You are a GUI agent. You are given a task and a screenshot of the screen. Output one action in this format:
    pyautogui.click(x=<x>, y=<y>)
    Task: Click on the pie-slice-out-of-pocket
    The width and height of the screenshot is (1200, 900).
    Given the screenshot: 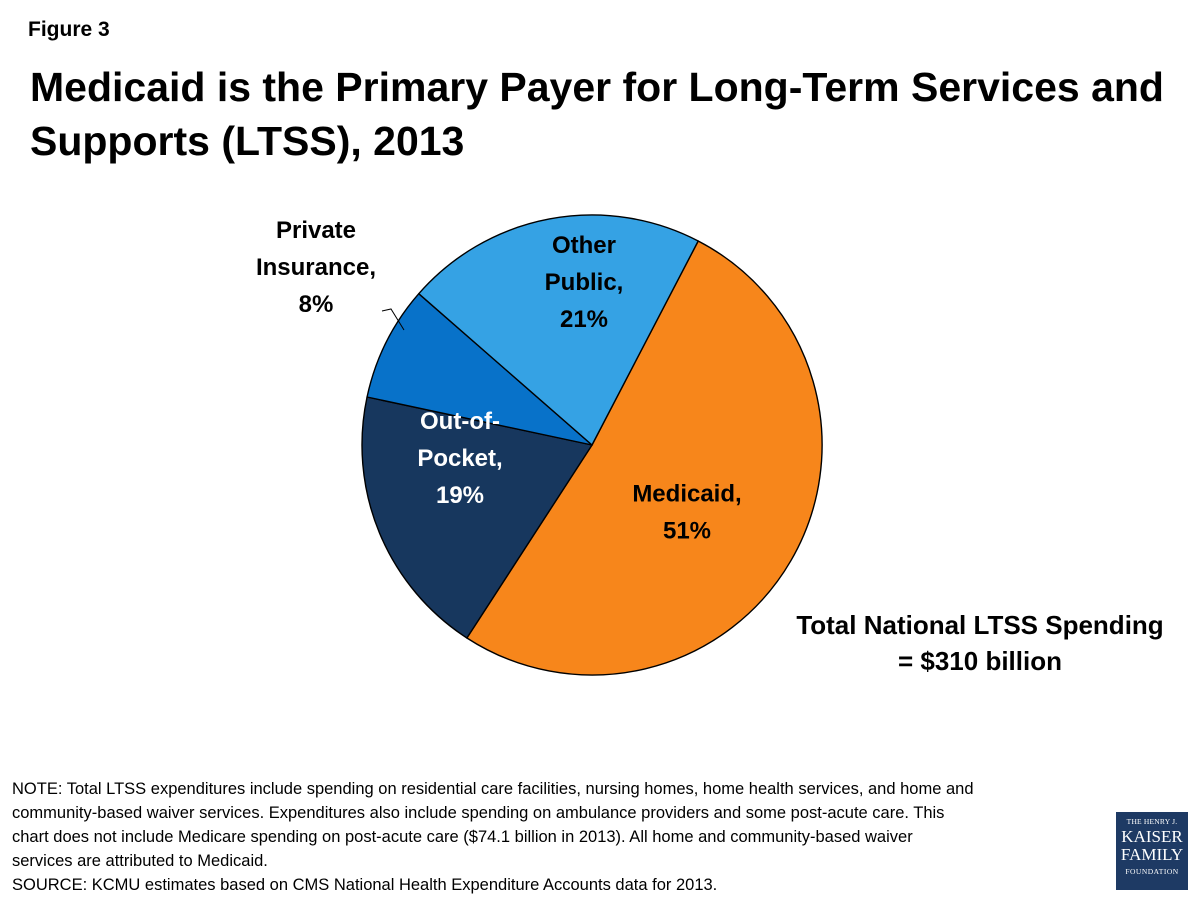 What is the action you would take?
    pyautogui.click(x=477, y=517)
    